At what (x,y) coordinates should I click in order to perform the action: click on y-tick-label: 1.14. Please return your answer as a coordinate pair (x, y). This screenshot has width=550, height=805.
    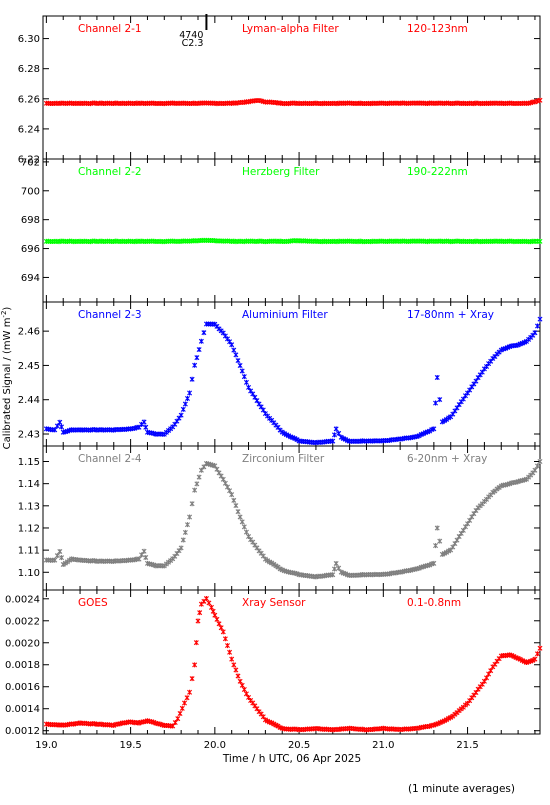
    Looking at the image, I should click on (29, 484).